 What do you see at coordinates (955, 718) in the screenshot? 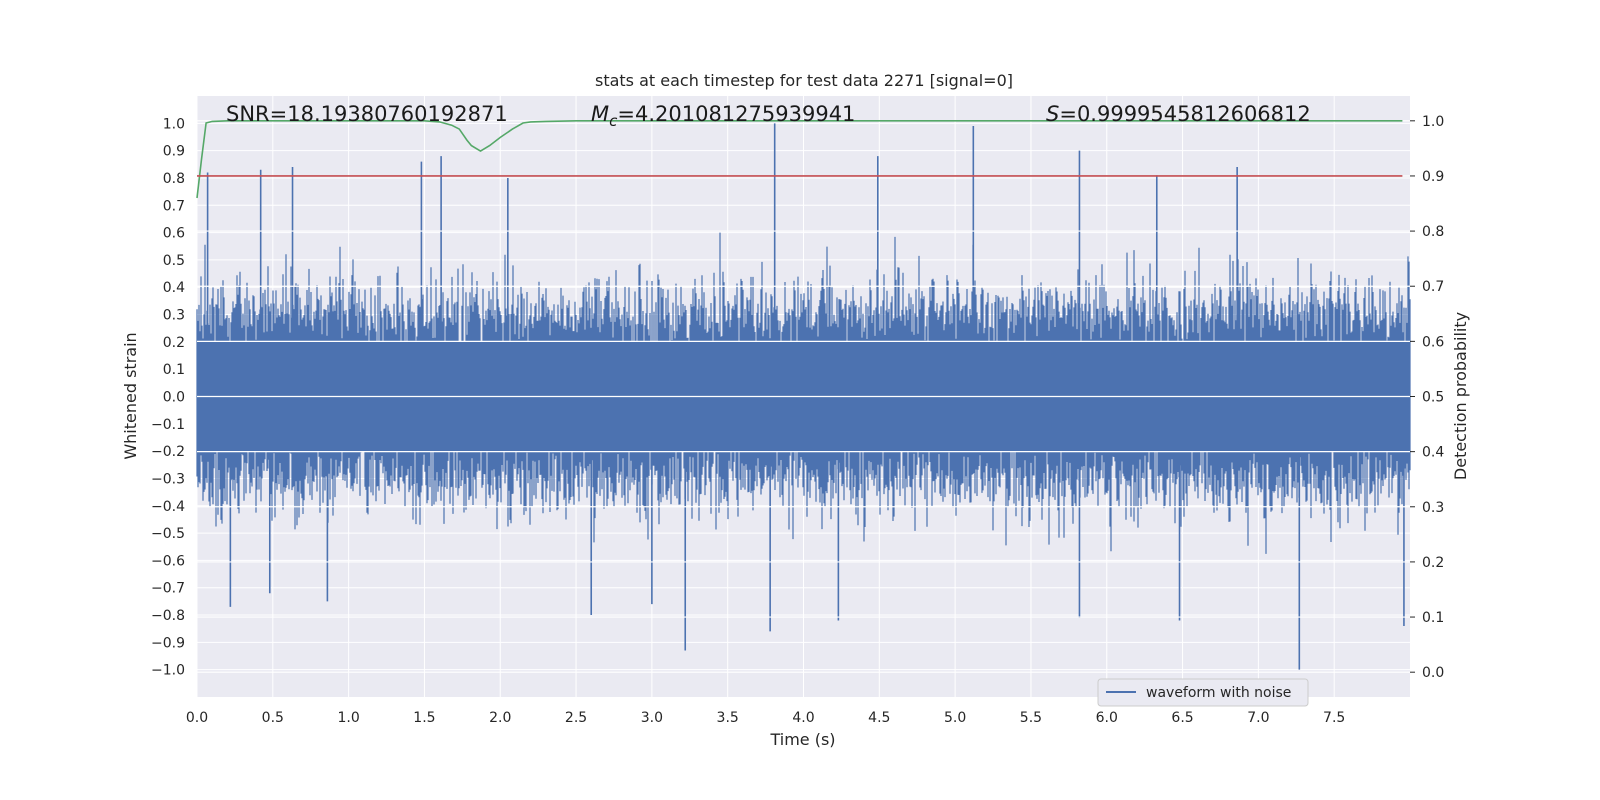
I see `x-tick-label: 5.0` at bounding box center [955, 718].